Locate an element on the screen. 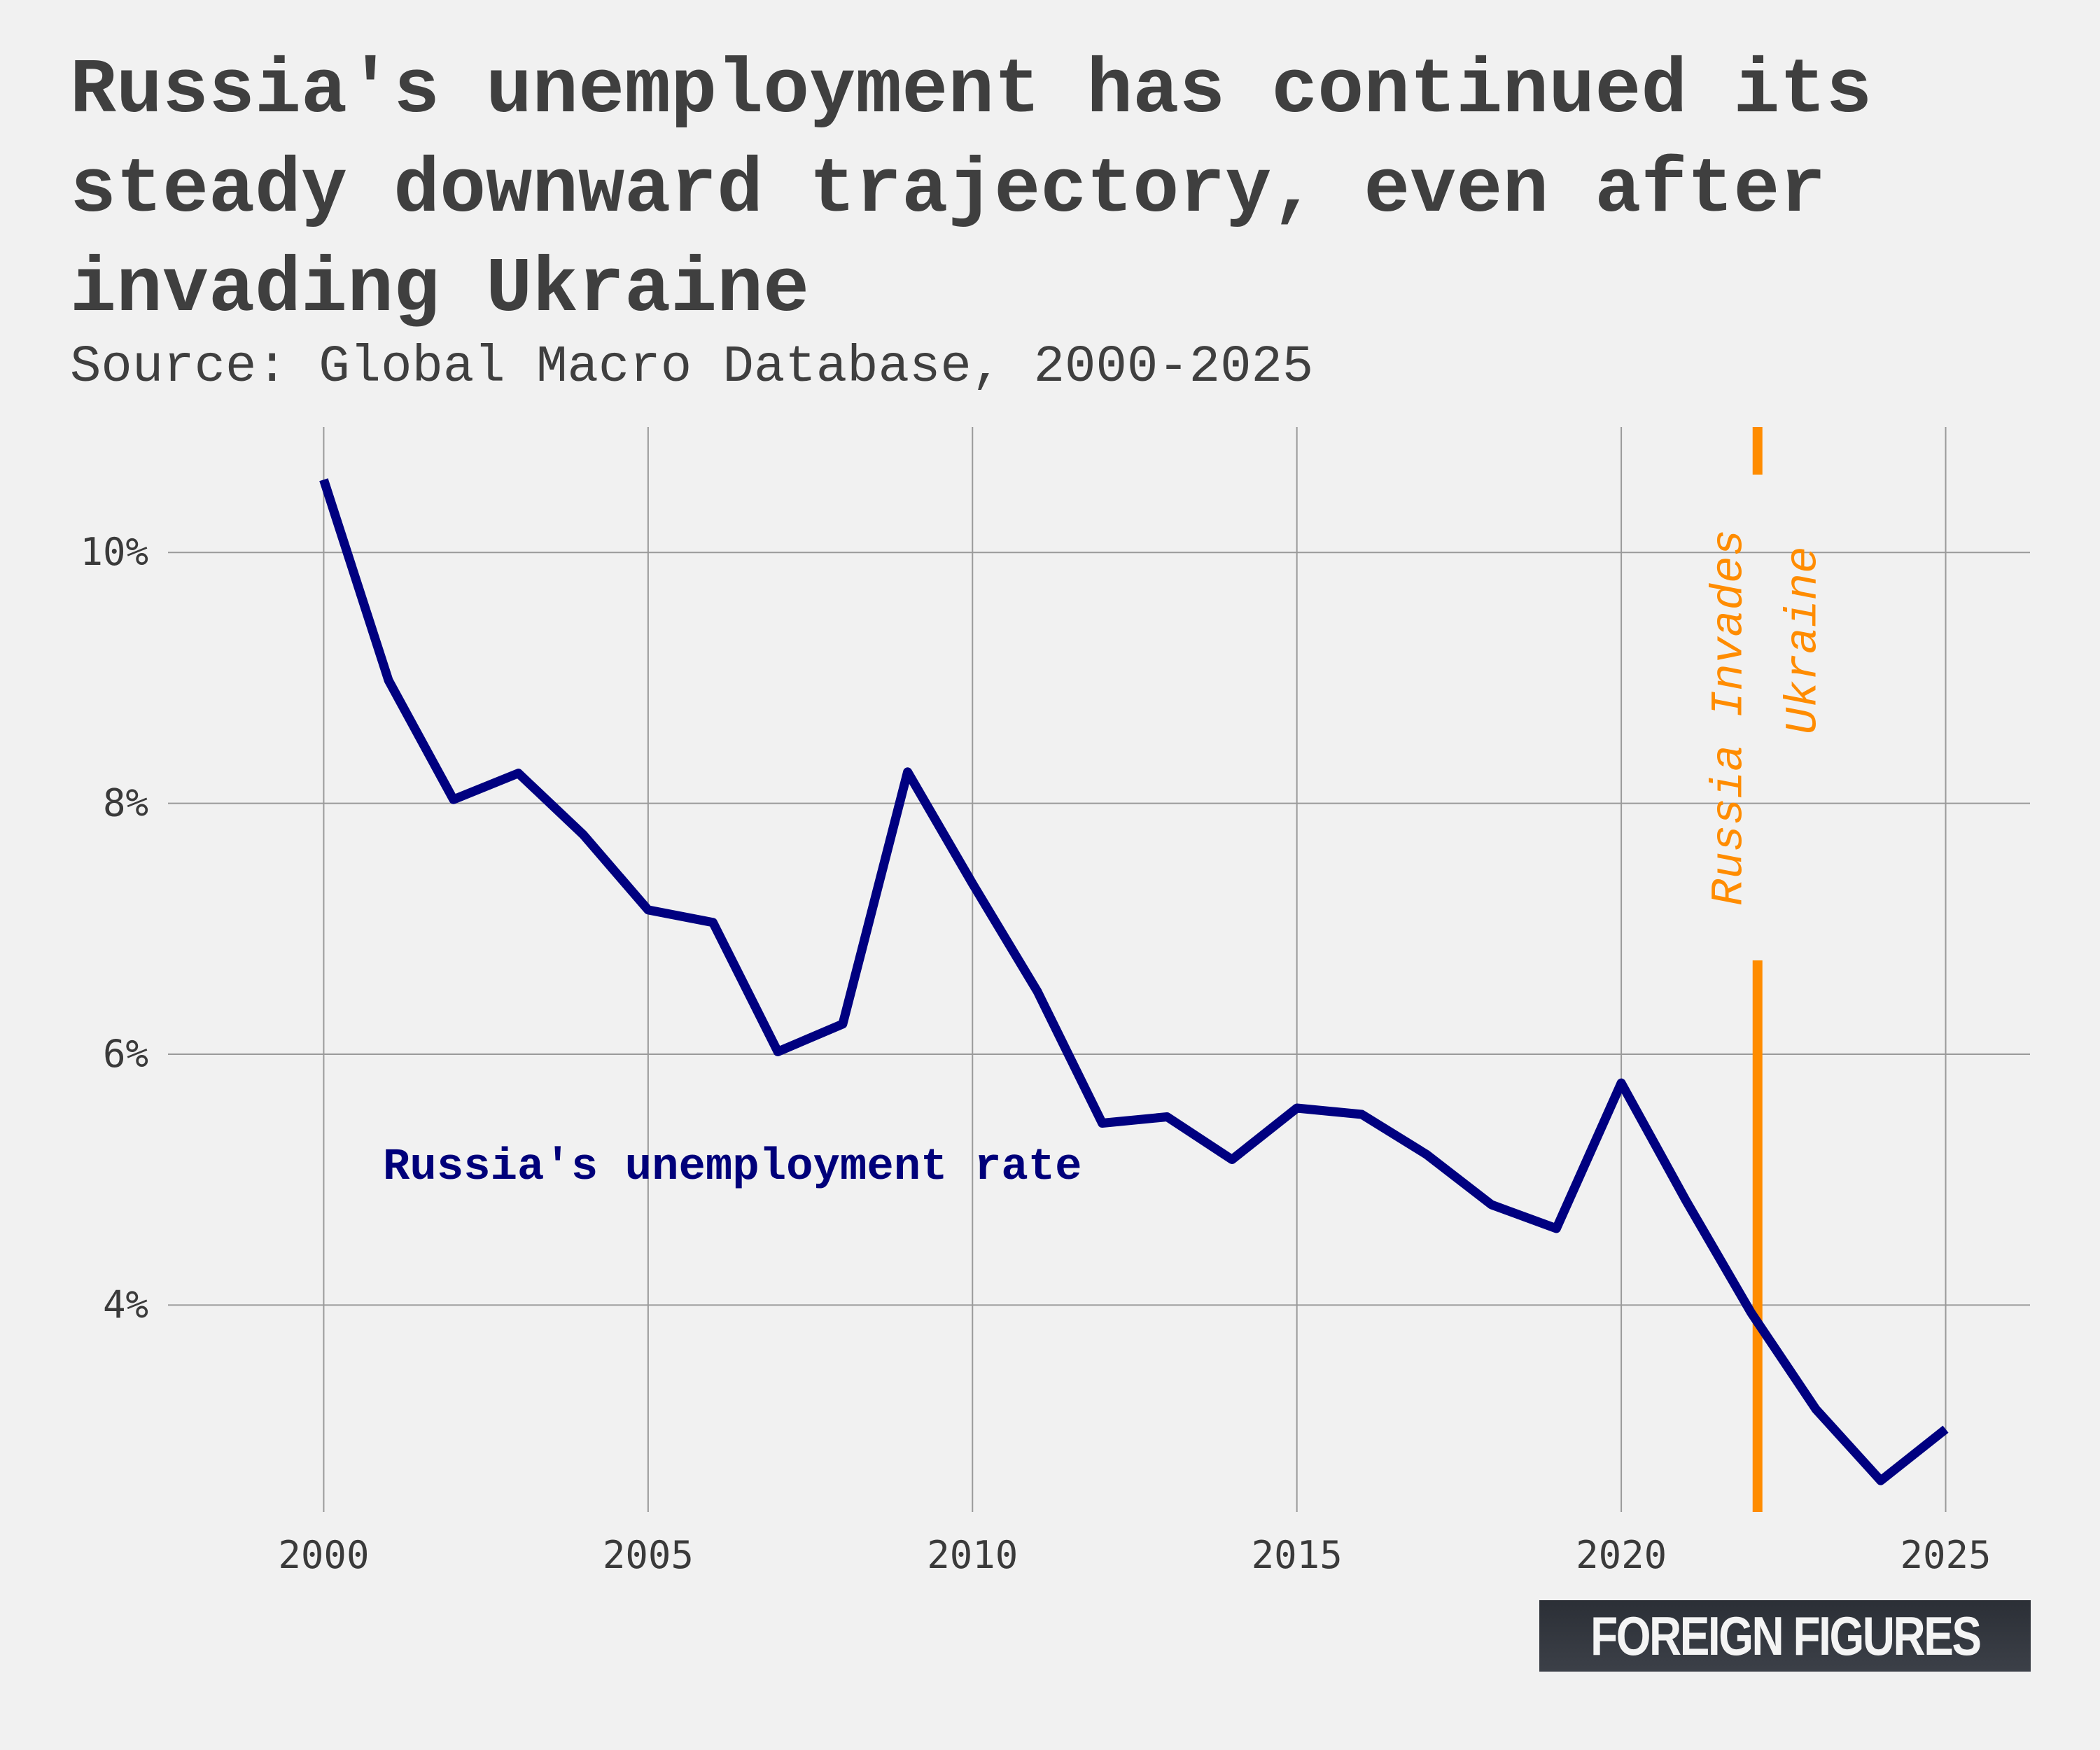  event-annotation: Russia Invades Ukraine is located at coordinates (1767, 969).